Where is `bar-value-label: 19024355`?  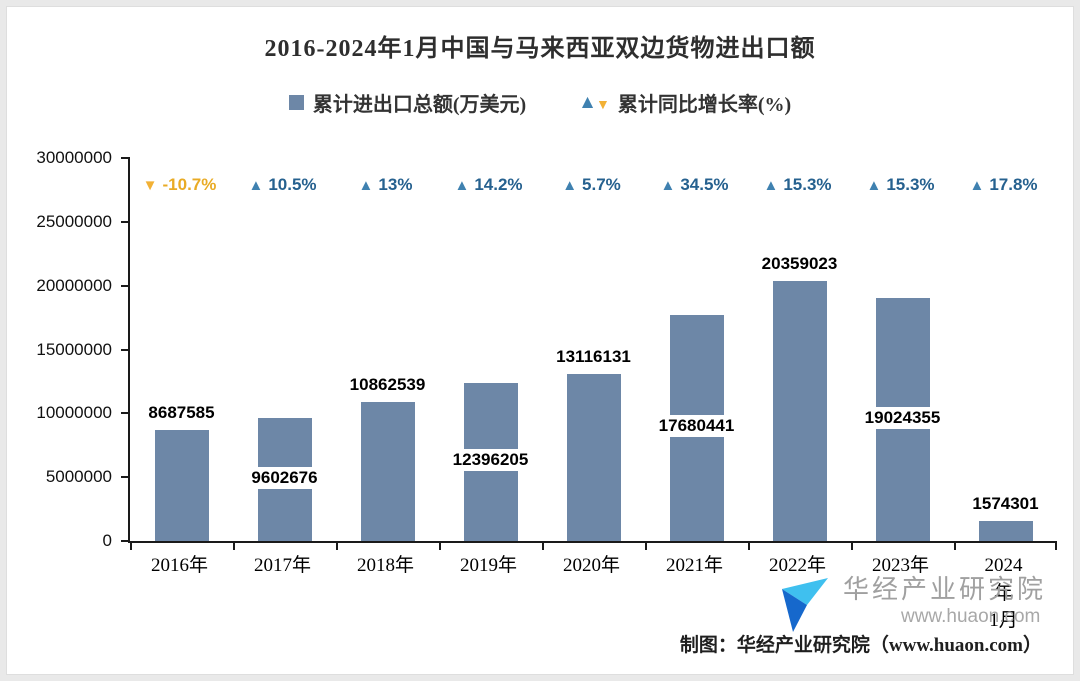
bar-value-label: 19024355 is located at coordinates (902, 417).